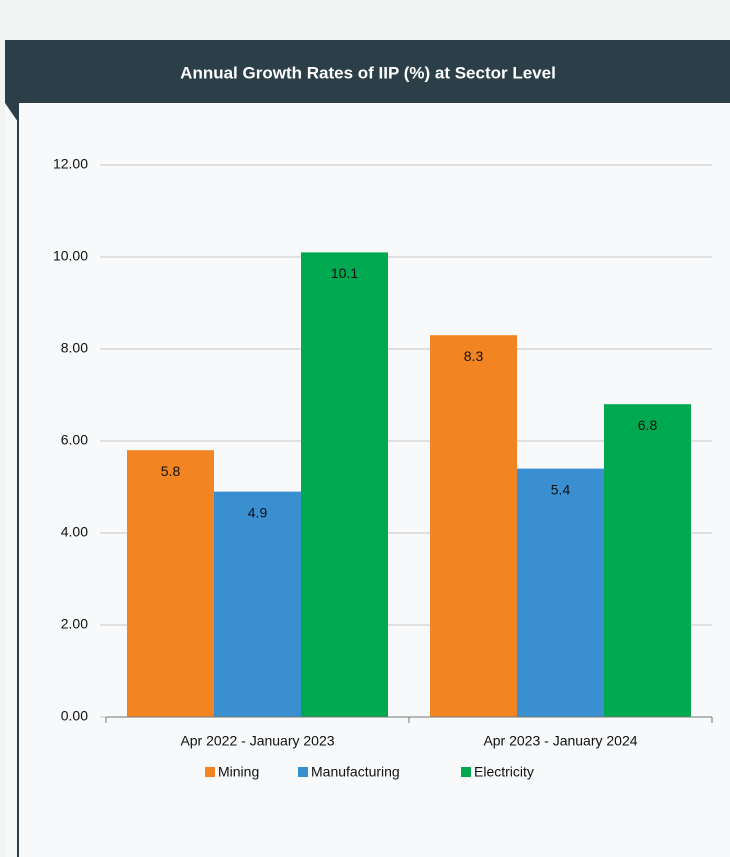 The width and height of the screenshot is (730, 857). Describe the element at coordinates (474, 356) in the screenshot. I see `data-label: 8.3` at that location.